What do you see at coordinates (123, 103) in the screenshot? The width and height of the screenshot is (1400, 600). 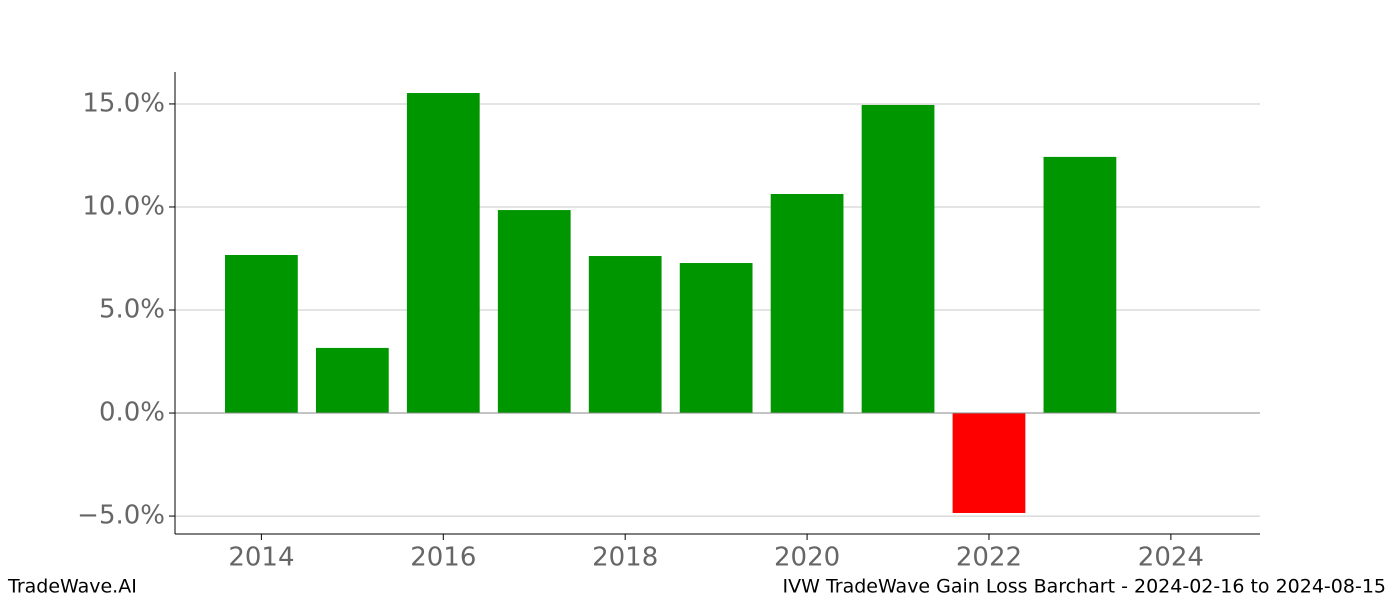 I see `y-tick-label: 15.0%` at bounding box center [123, 103].